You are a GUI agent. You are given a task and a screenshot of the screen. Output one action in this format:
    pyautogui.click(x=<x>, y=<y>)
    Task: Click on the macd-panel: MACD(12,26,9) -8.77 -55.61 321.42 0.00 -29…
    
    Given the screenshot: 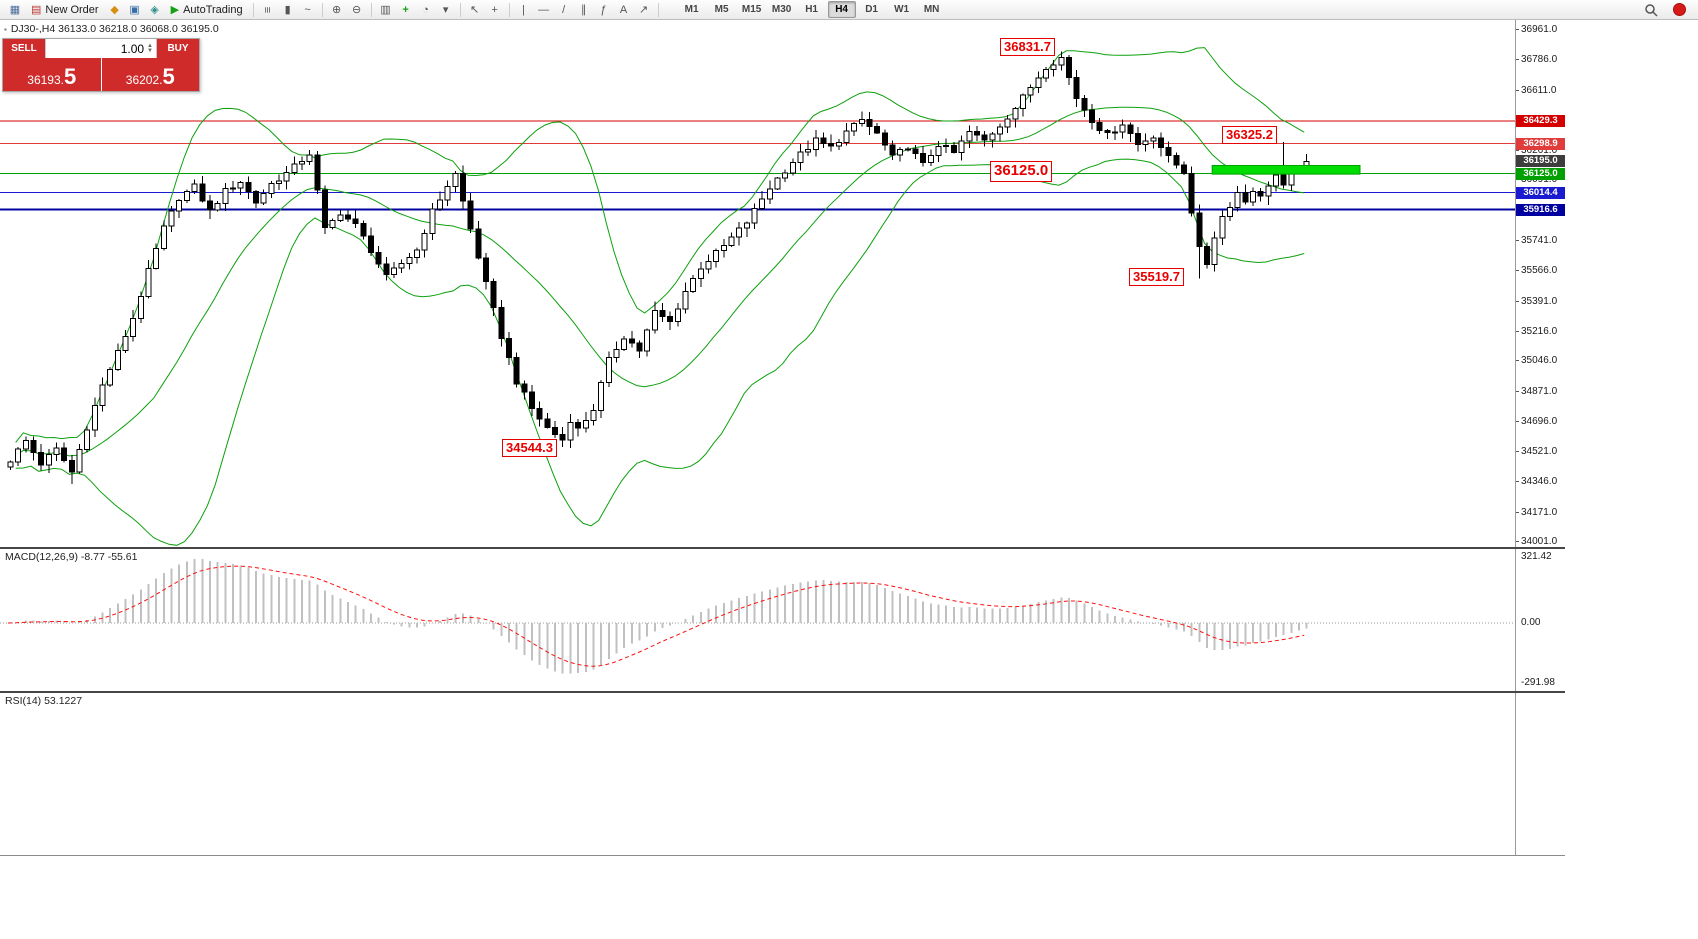 What is the action you would take?
    pyautogui.click(x=782, y=620)
    